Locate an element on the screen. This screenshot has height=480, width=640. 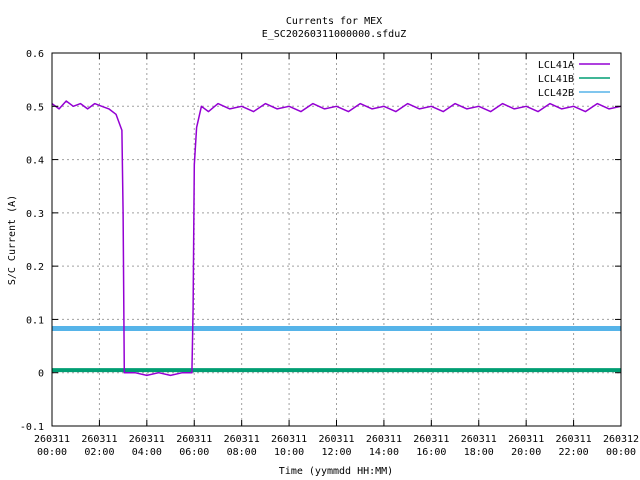
y-axis-label: S/C Current (A) is located at coordinates (12, 240).